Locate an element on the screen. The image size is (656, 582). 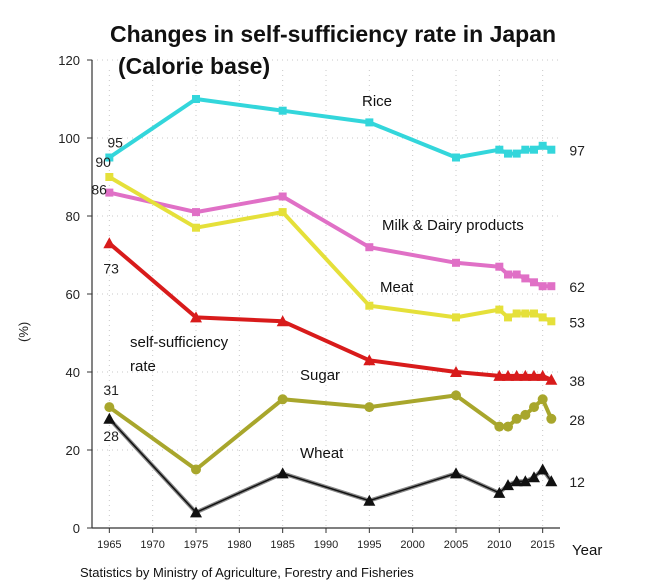
series-line-wheat-shadow is located at coordinates (330, 466).